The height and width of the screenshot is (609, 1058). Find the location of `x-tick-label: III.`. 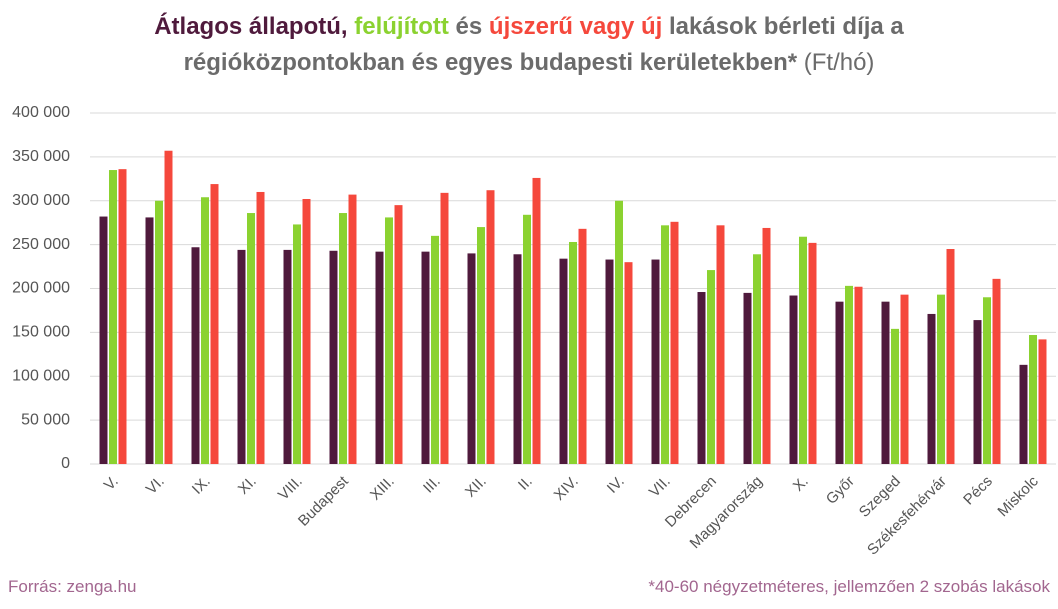

x-tick-label: III. is located at coordinates (432, 485).